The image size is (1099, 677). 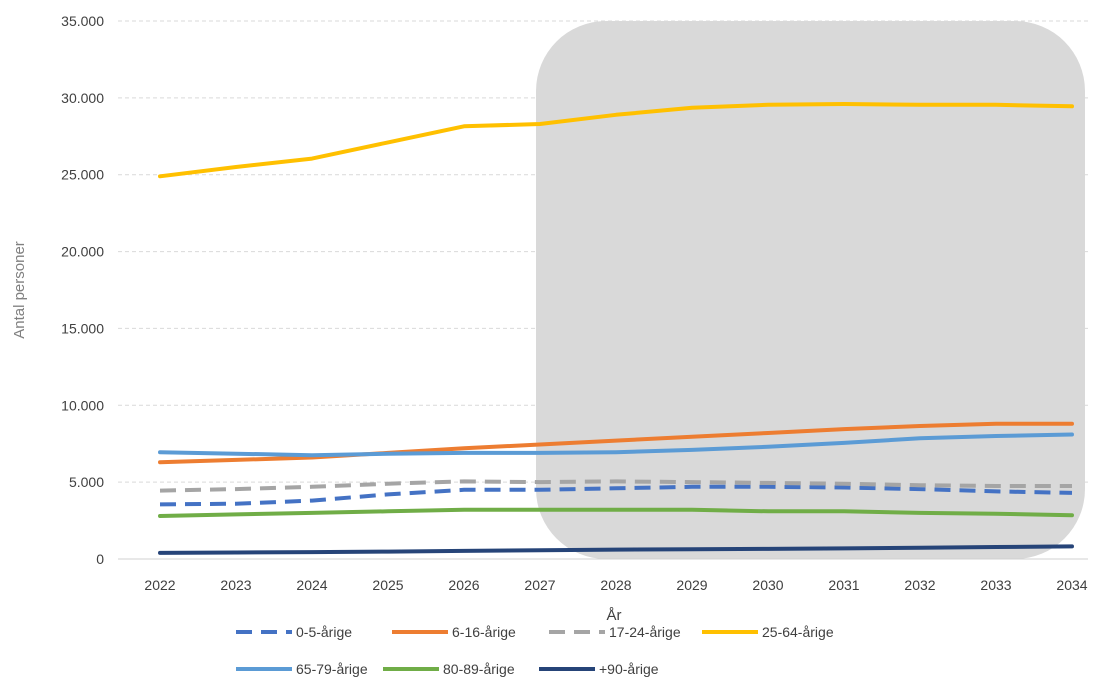 I want to click on series-line-+90-årige, so click(x=616, y=549).